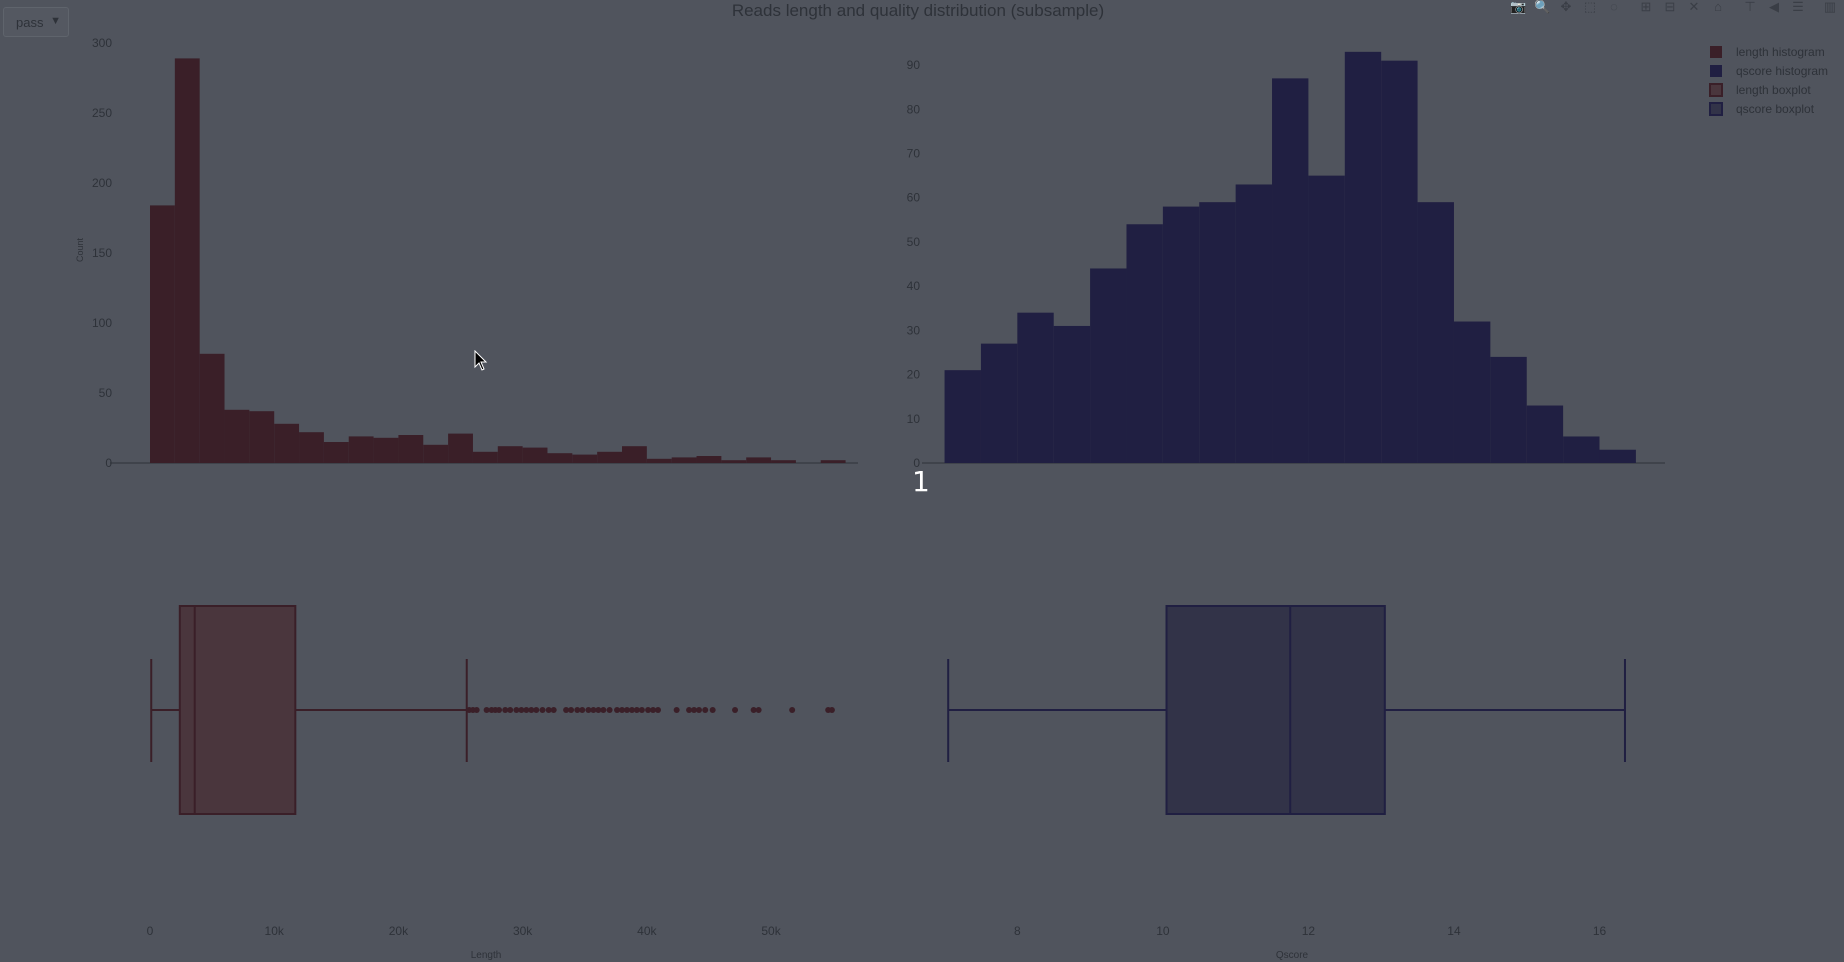 The image size is (1844, 962). Describe the element at coordinates (36, 22) in the screenshot. I see `filter-dropdown: pass ▼` at that location.